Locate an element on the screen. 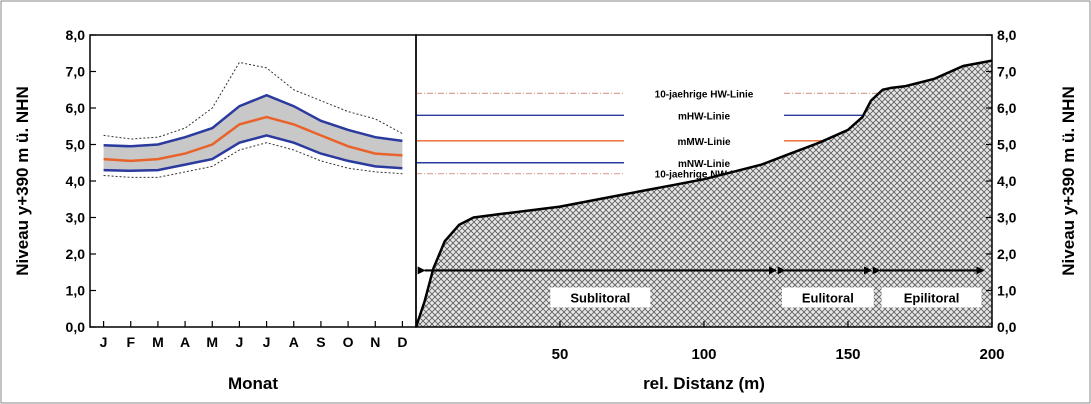 The width and height of the screenshot is (1091, 404). left-y-tick-label: 8,0 is located at coordinates (76, 35).